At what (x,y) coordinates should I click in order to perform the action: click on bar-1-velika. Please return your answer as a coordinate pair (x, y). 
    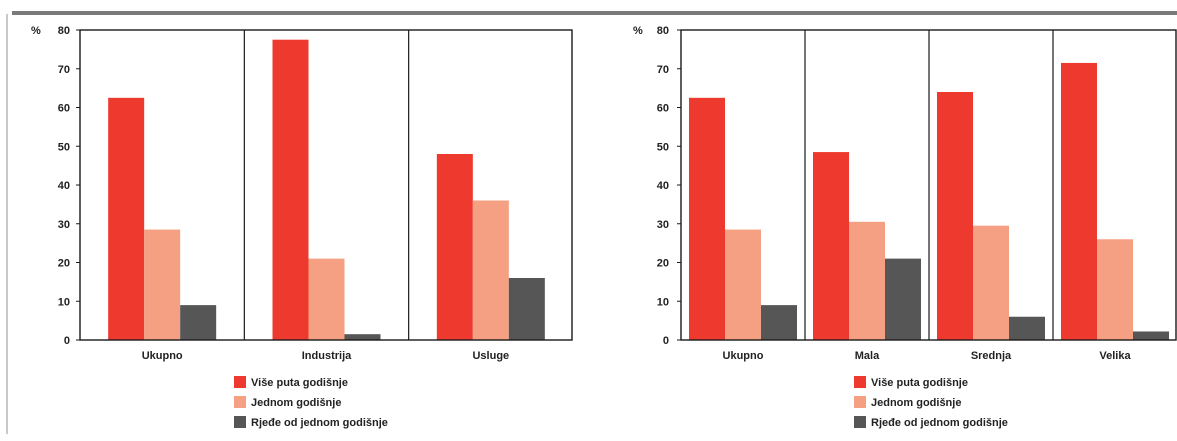
    Looking at the image, I should click on (1079, 201).